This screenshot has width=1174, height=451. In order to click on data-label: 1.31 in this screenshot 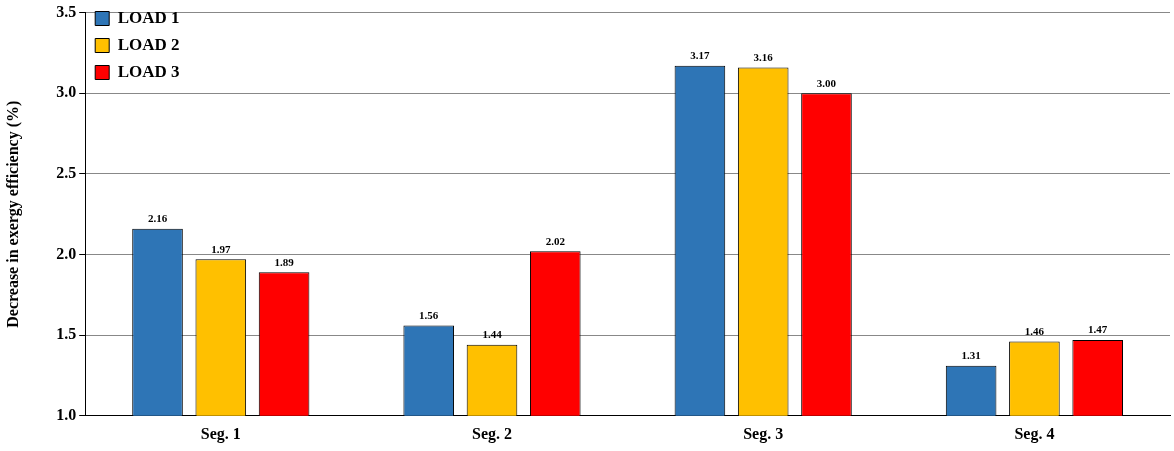, I will do `click(971, 355)`.